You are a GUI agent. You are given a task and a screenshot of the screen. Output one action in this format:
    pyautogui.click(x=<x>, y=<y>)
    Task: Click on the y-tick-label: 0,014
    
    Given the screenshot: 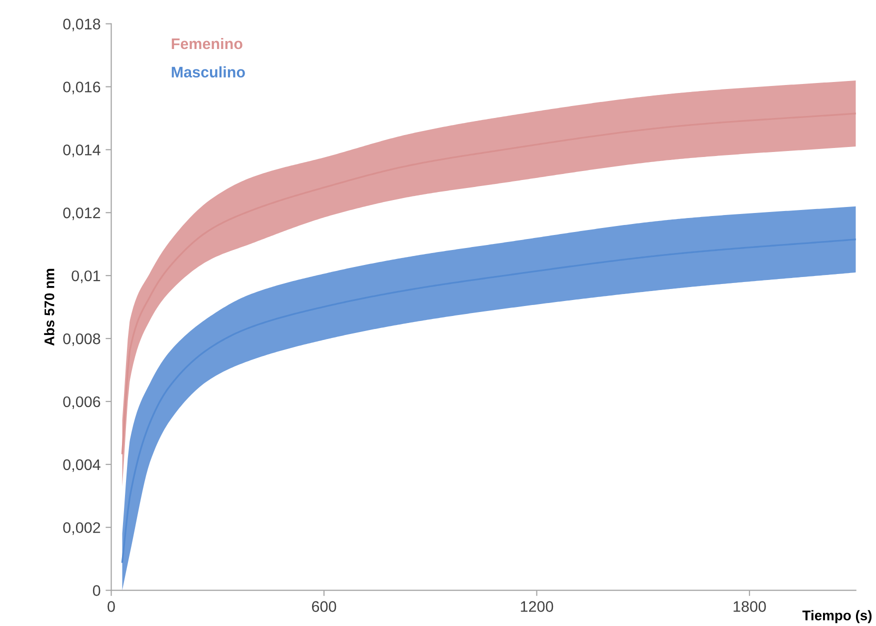 What is the action you would take?
    pyautogui.click(x=81, y=151)
    